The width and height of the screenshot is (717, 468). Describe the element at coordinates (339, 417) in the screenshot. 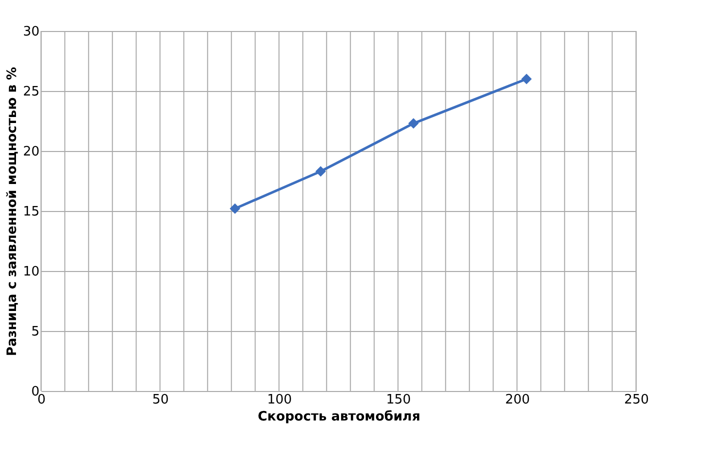

I see `x-axis-title: Скорость автомобиля` at that location.